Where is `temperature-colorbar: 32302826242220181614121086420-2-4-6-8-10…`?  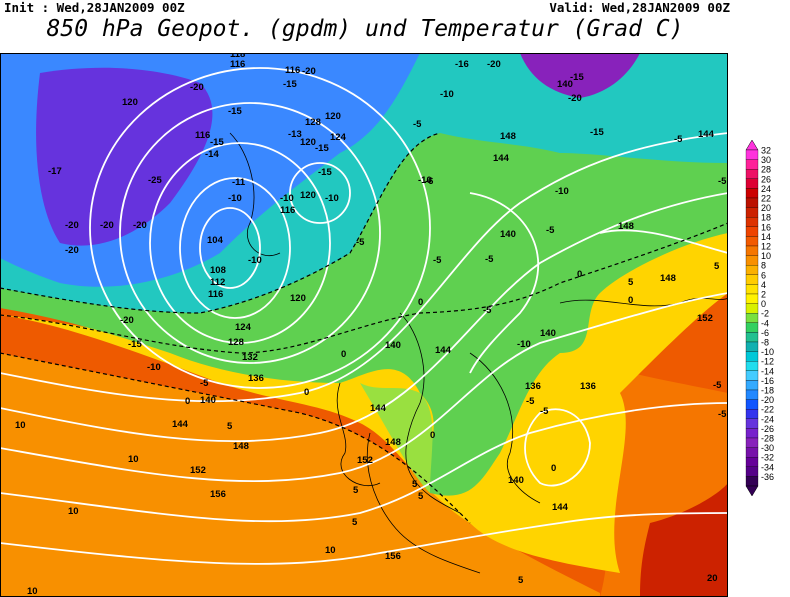
temperature-colorbar: 32302826242220181614121086420-2-4-6-8-10… is located at coordinates (759, 318).